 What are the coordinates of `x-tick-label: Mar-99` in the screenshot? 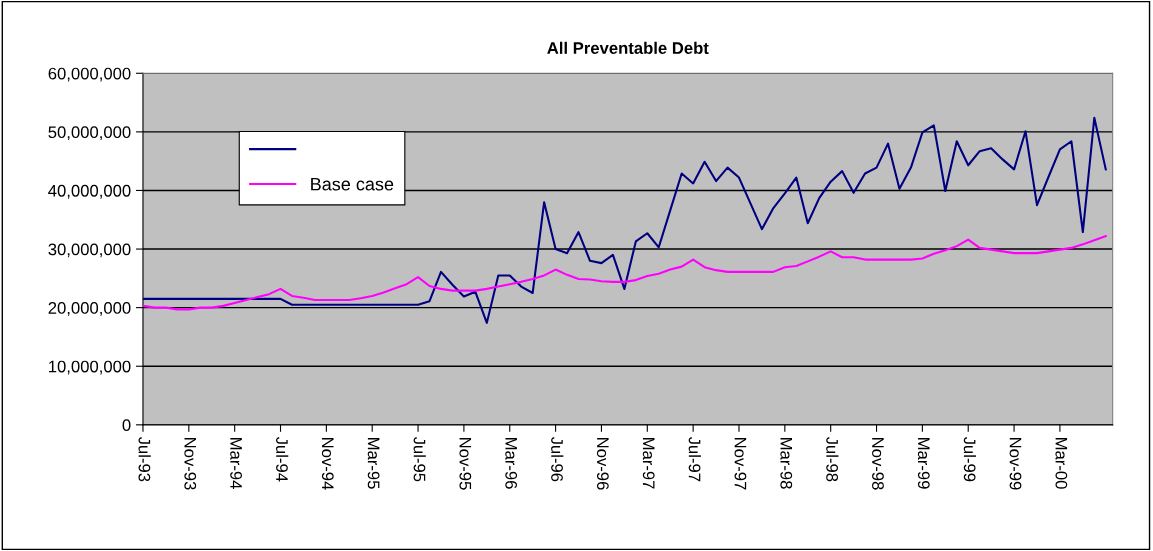 It's located at (923, 463).